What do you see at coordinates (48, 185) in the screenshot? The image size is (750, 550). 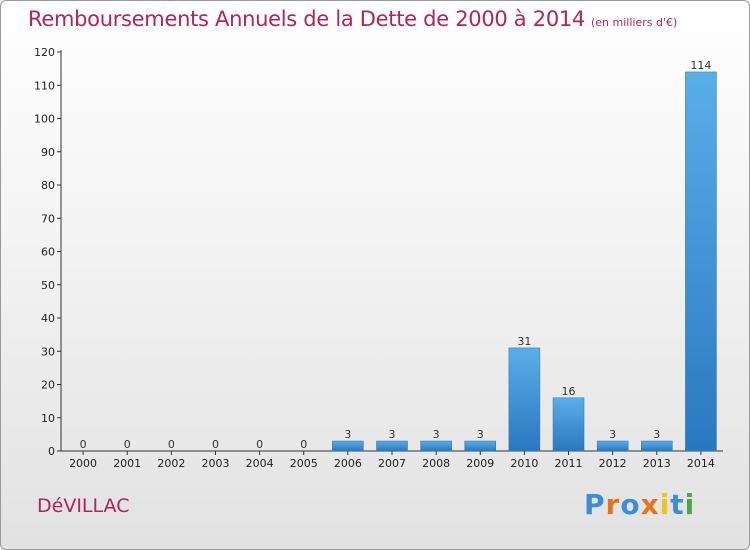 I see `y-tick-label: 80` at bounding box center [48, 185].